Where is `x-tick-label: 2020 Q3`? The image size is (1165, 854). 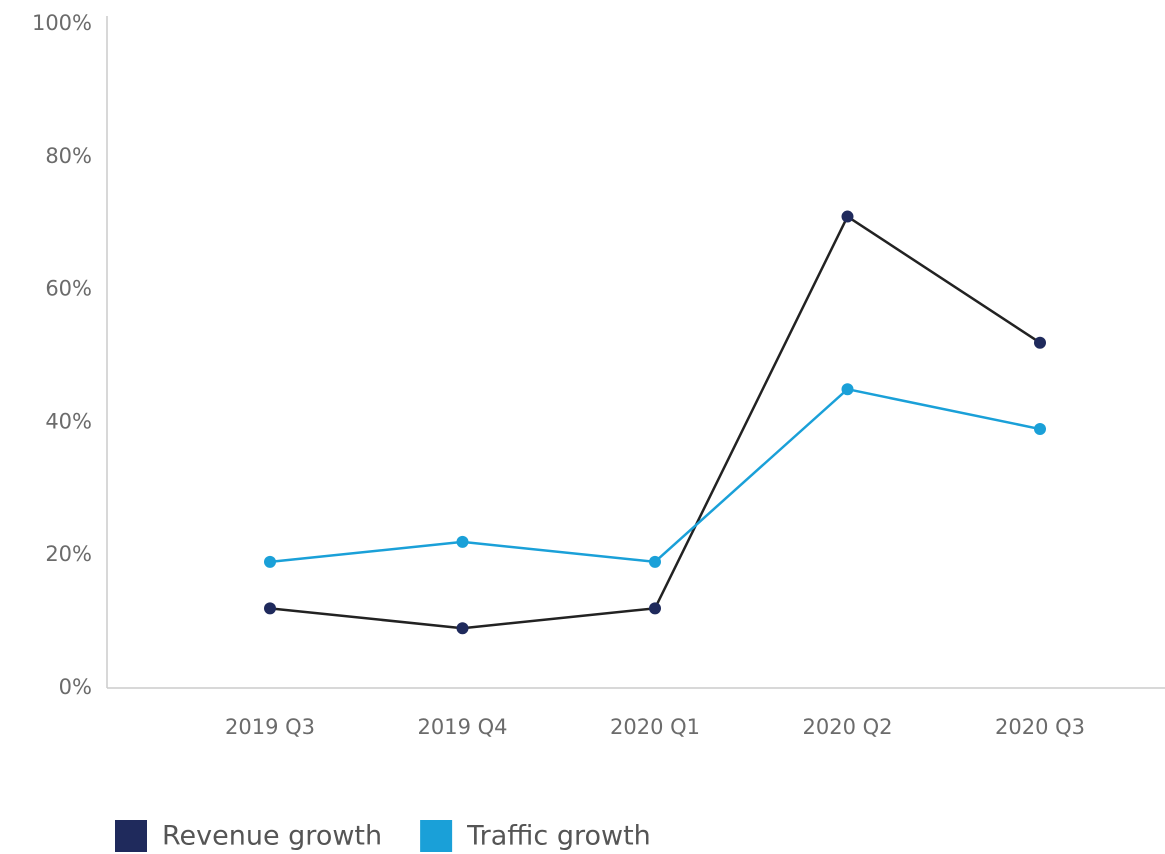 x-tick-label: 2020 Q3 is located at coordinates (1040, 727).